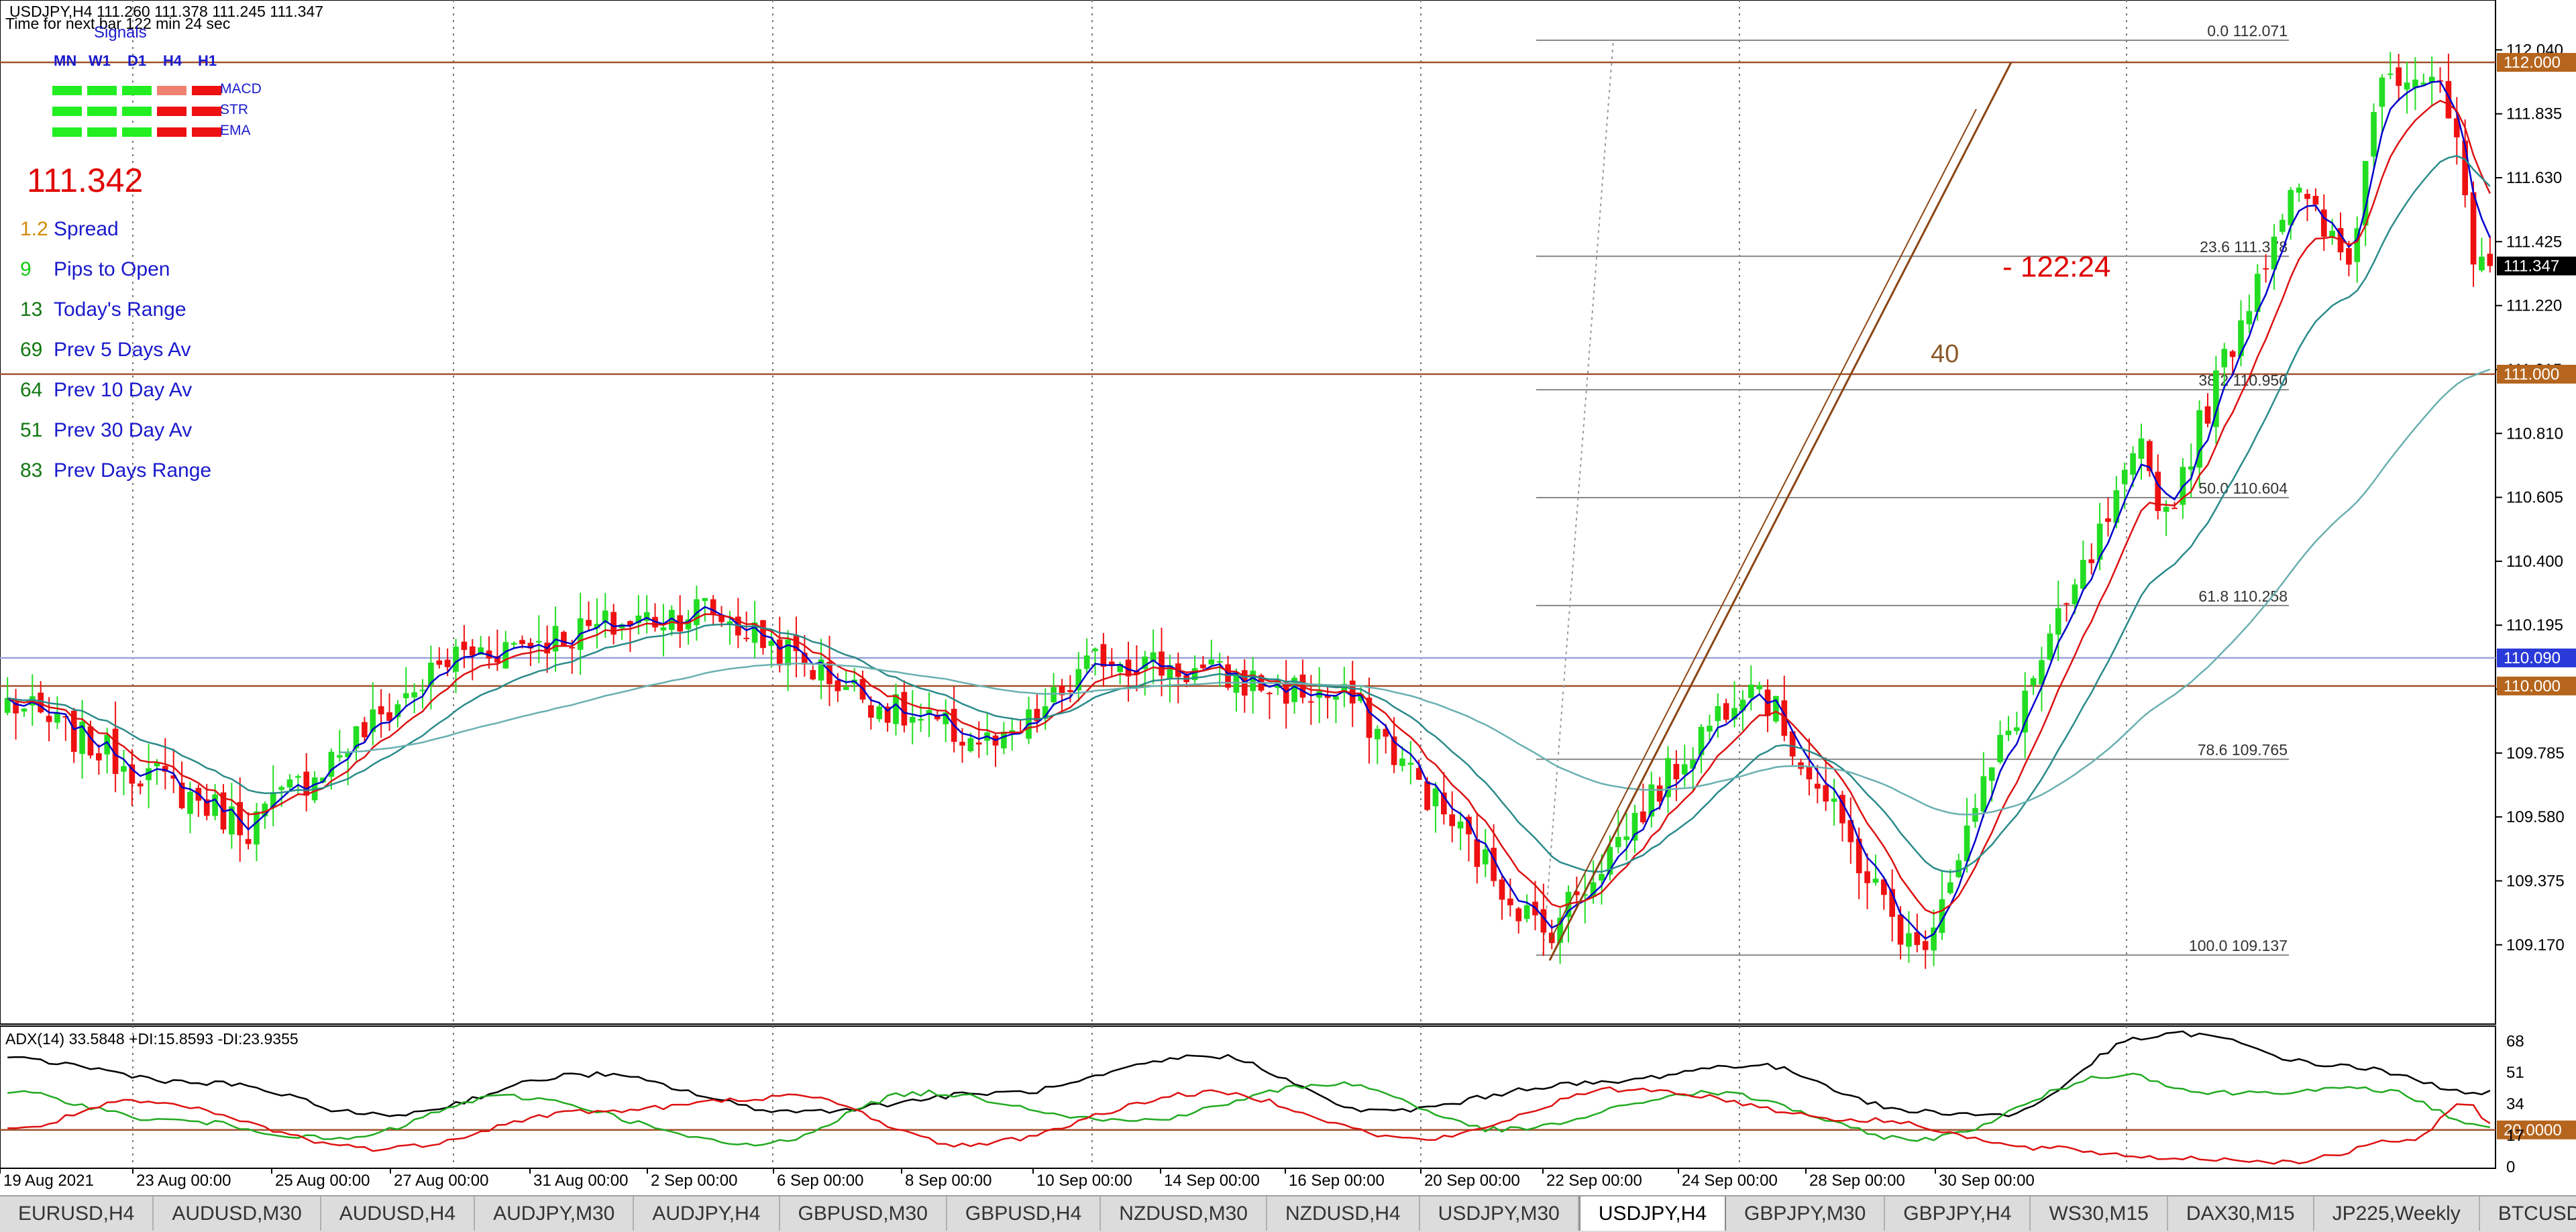  I want to click on chart-tab: EURUSD,H4, so click(77, 1213).